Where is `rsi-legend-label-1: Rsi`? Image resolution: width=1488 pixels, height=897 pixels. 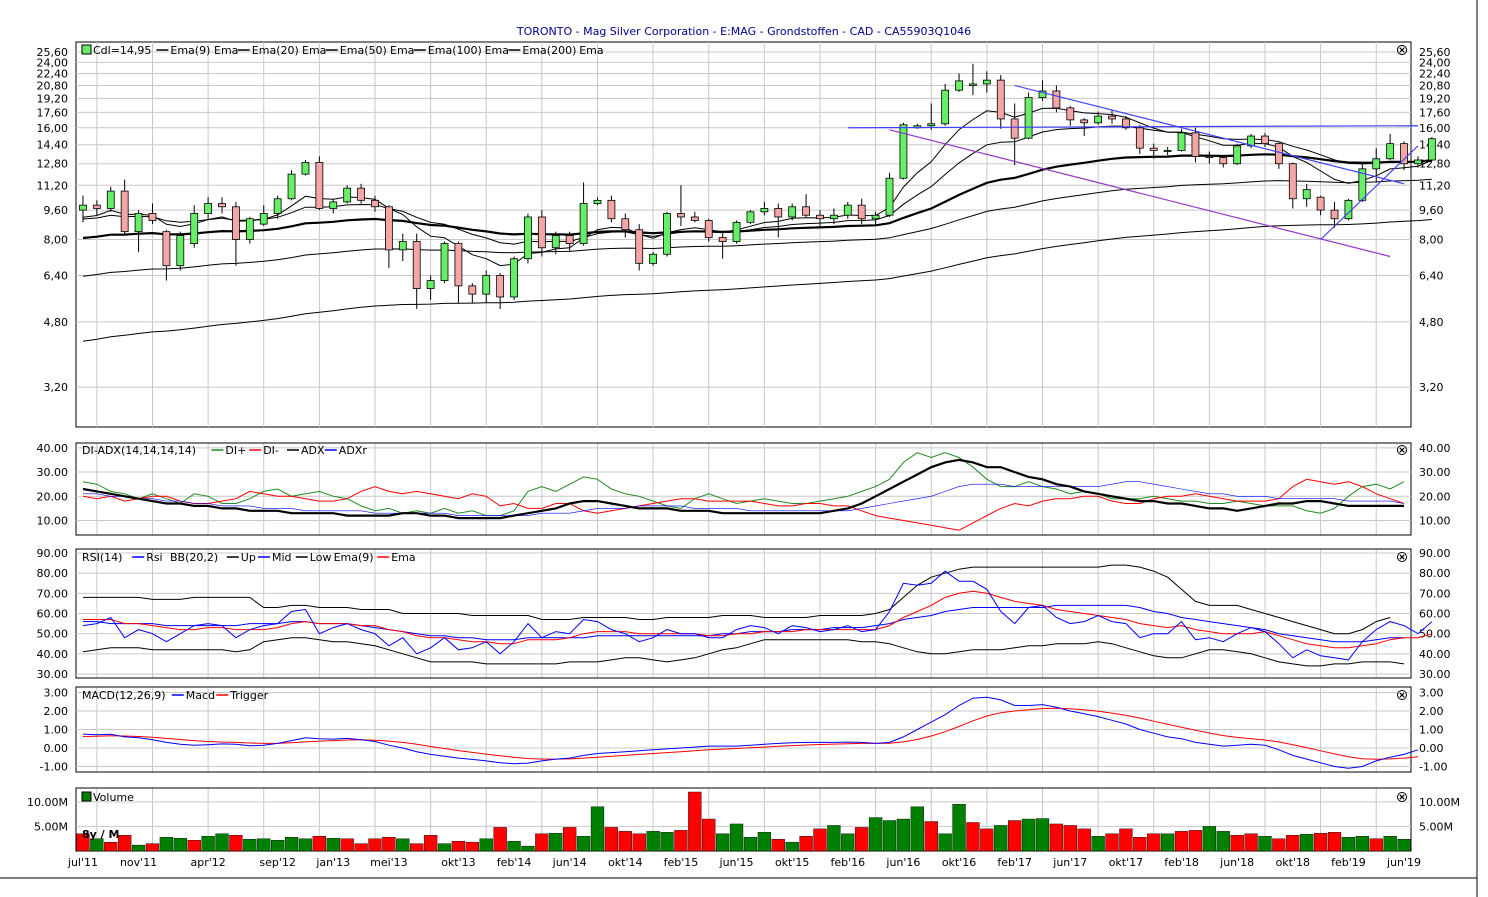 rsi-legend-label-1: Rsi is located at coordinates (154, 557).